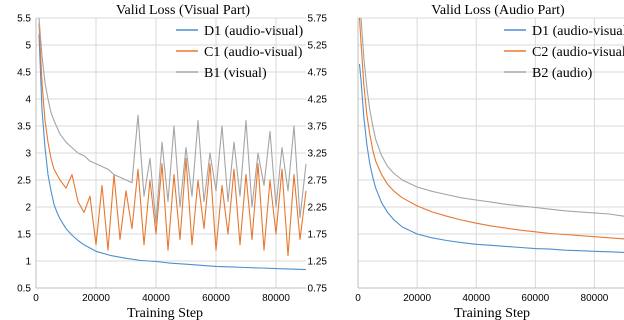 This screenshot has width=624, height=320. I want to click on y-tick-label: 5.5, so click(24, 19).